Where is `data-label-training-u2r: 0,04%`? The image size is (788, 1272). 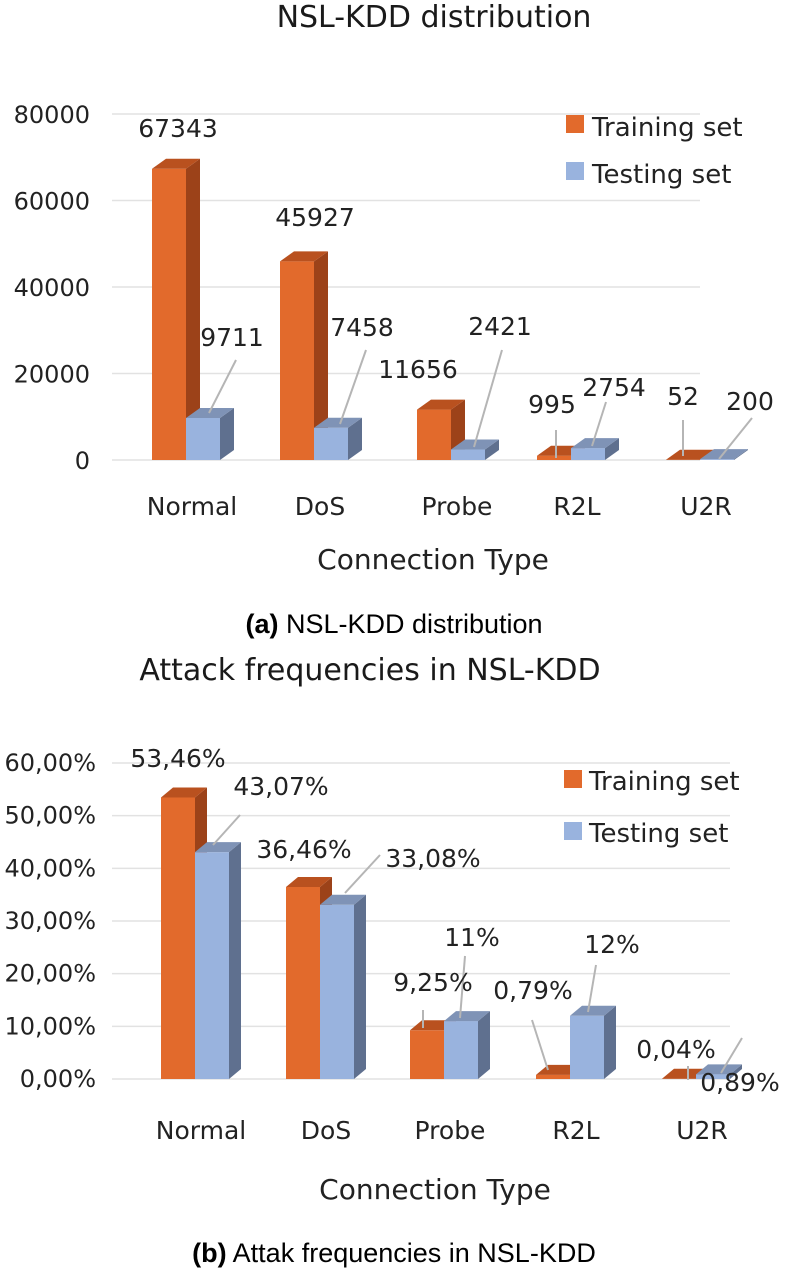
data-label-training-u2r: 0,04% is located at coordinates (675, 1049).